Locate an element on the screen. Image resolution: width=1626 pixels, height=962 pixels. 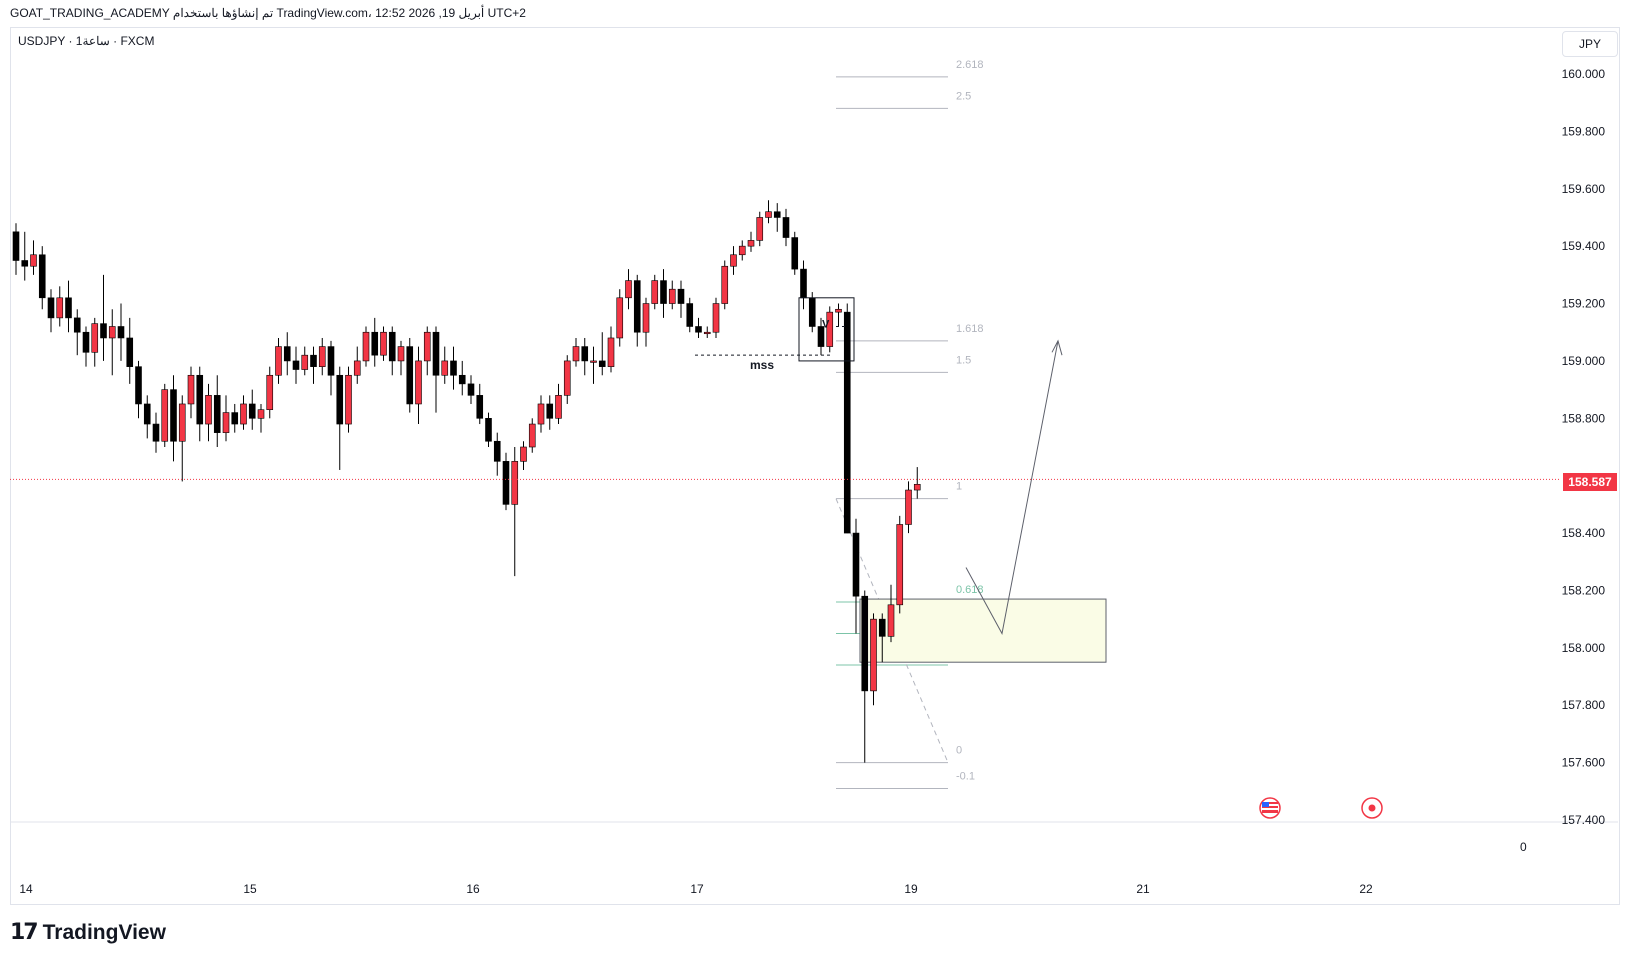
demand-zone is located at coordinates (983, 630).